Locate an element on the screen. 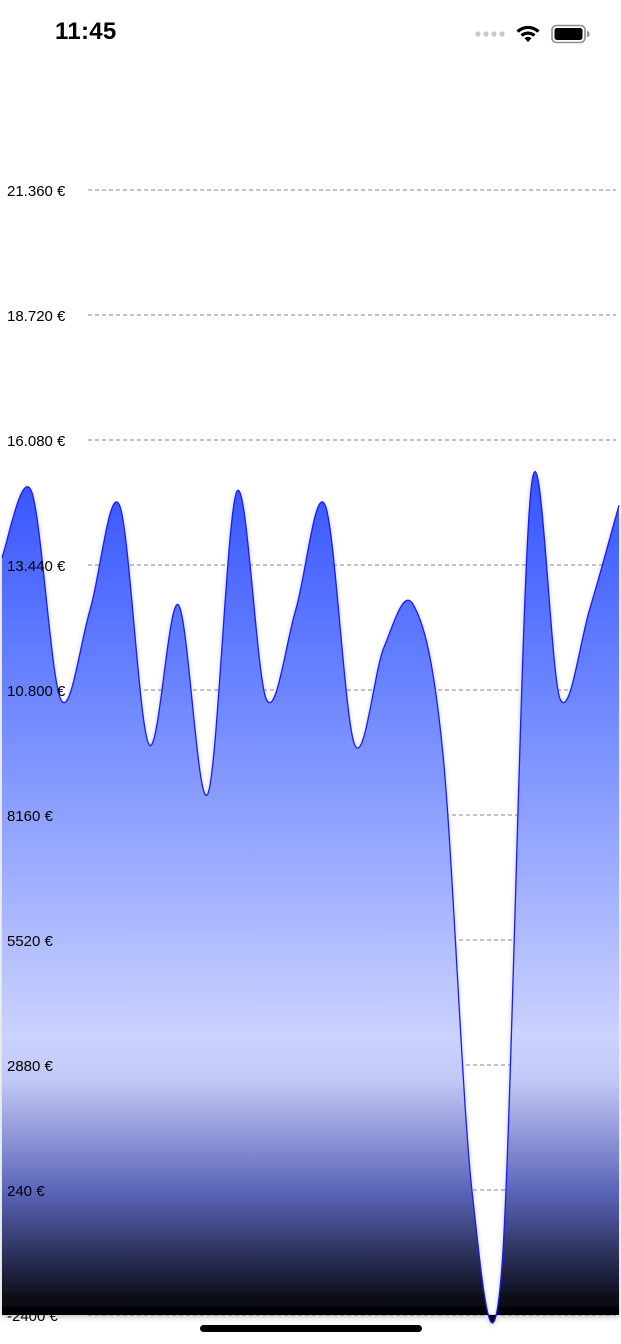 This screenshot has height=1344, width=621. signal-dots-icon is located at coordinates (490, 34).